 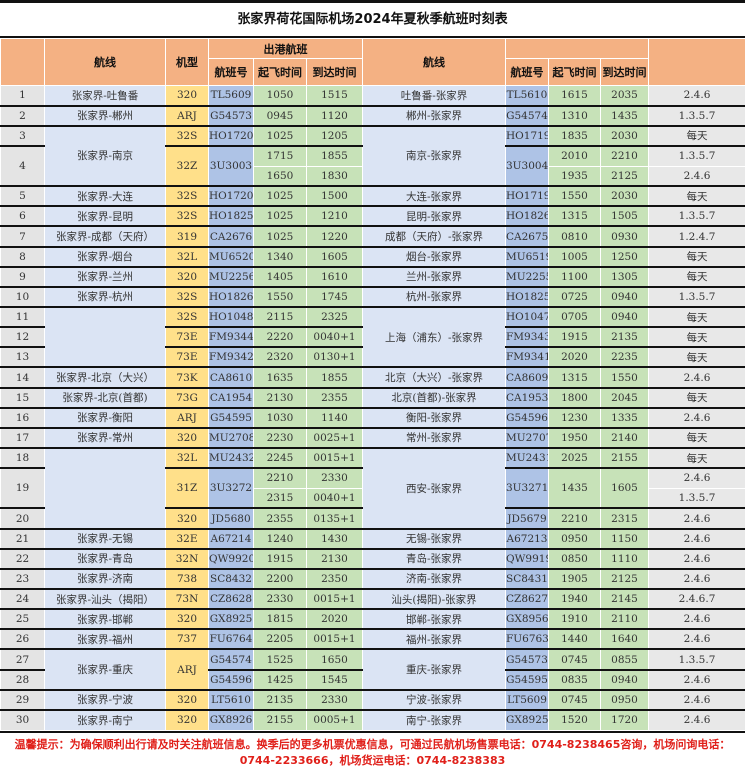 What do you see at coordinates (624, 599) in the screenshot?
I see `inbound-arrival: 2145` at bounding box center [624, 599].